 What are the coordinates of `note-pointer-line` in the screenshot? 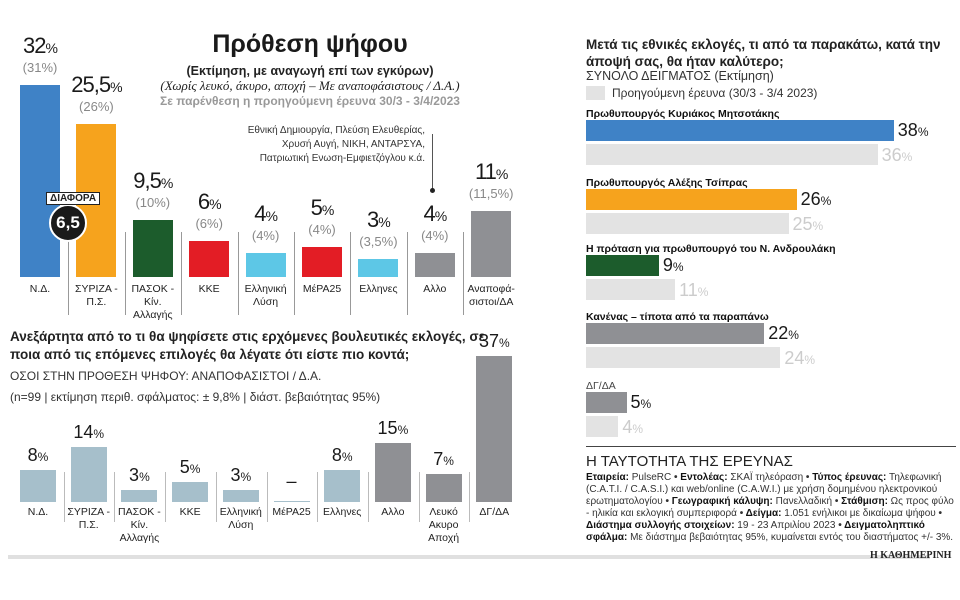 It's located at (432, 161).